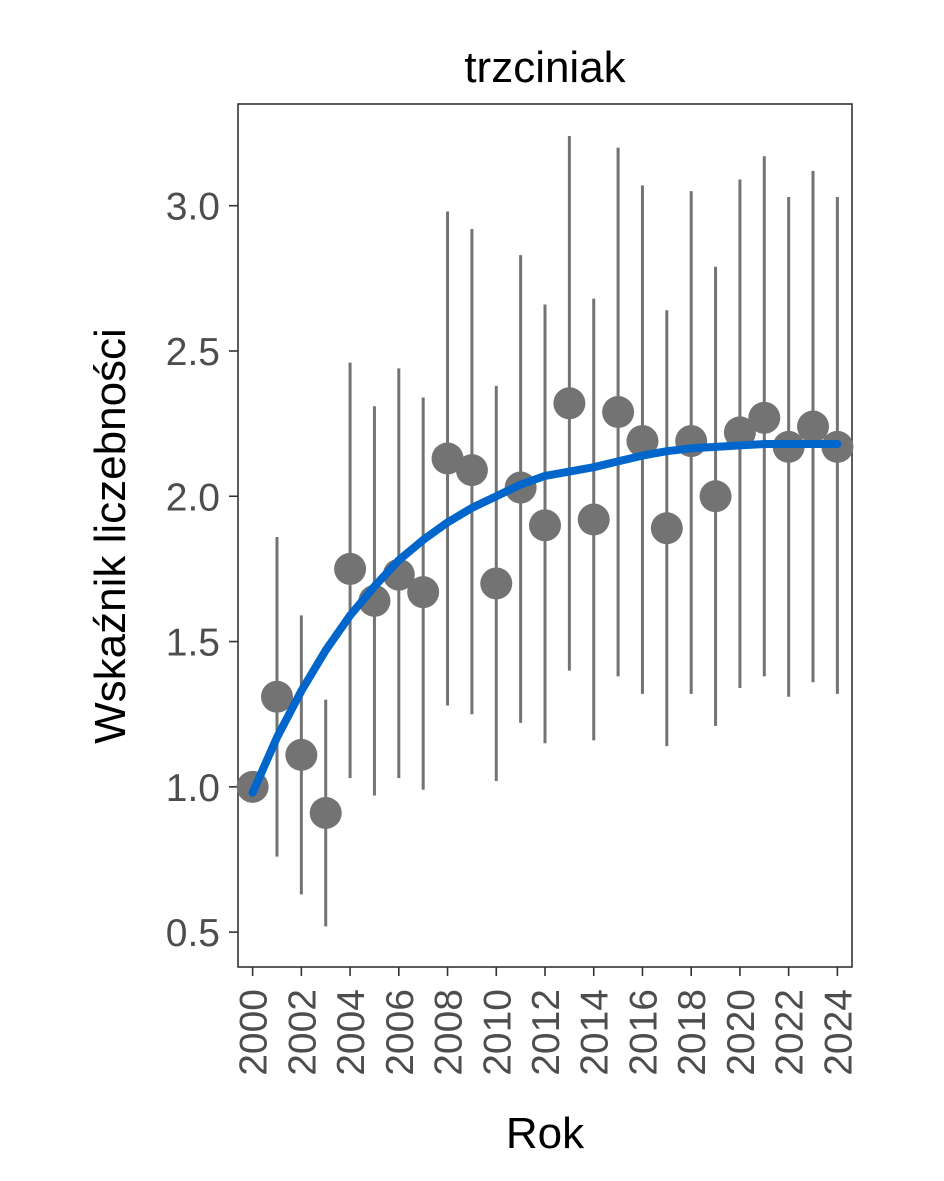 This screenshot has width=944, height=1181. I want to click on x-tick-label: 2020, so click(741, 1032).